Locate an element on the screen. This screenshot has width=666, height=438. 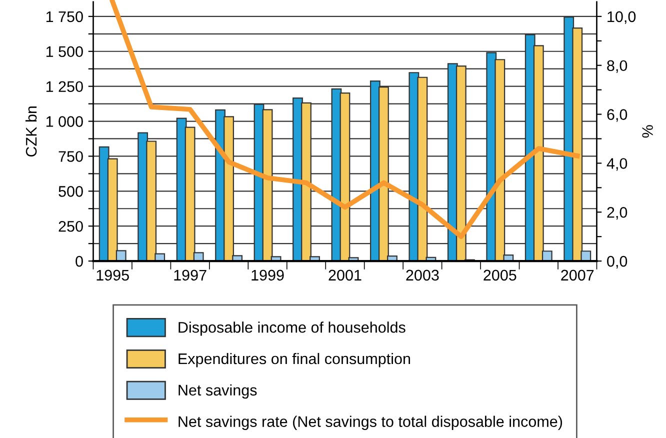
x-tick-label: 1999 is located at coordinates (268, 275).